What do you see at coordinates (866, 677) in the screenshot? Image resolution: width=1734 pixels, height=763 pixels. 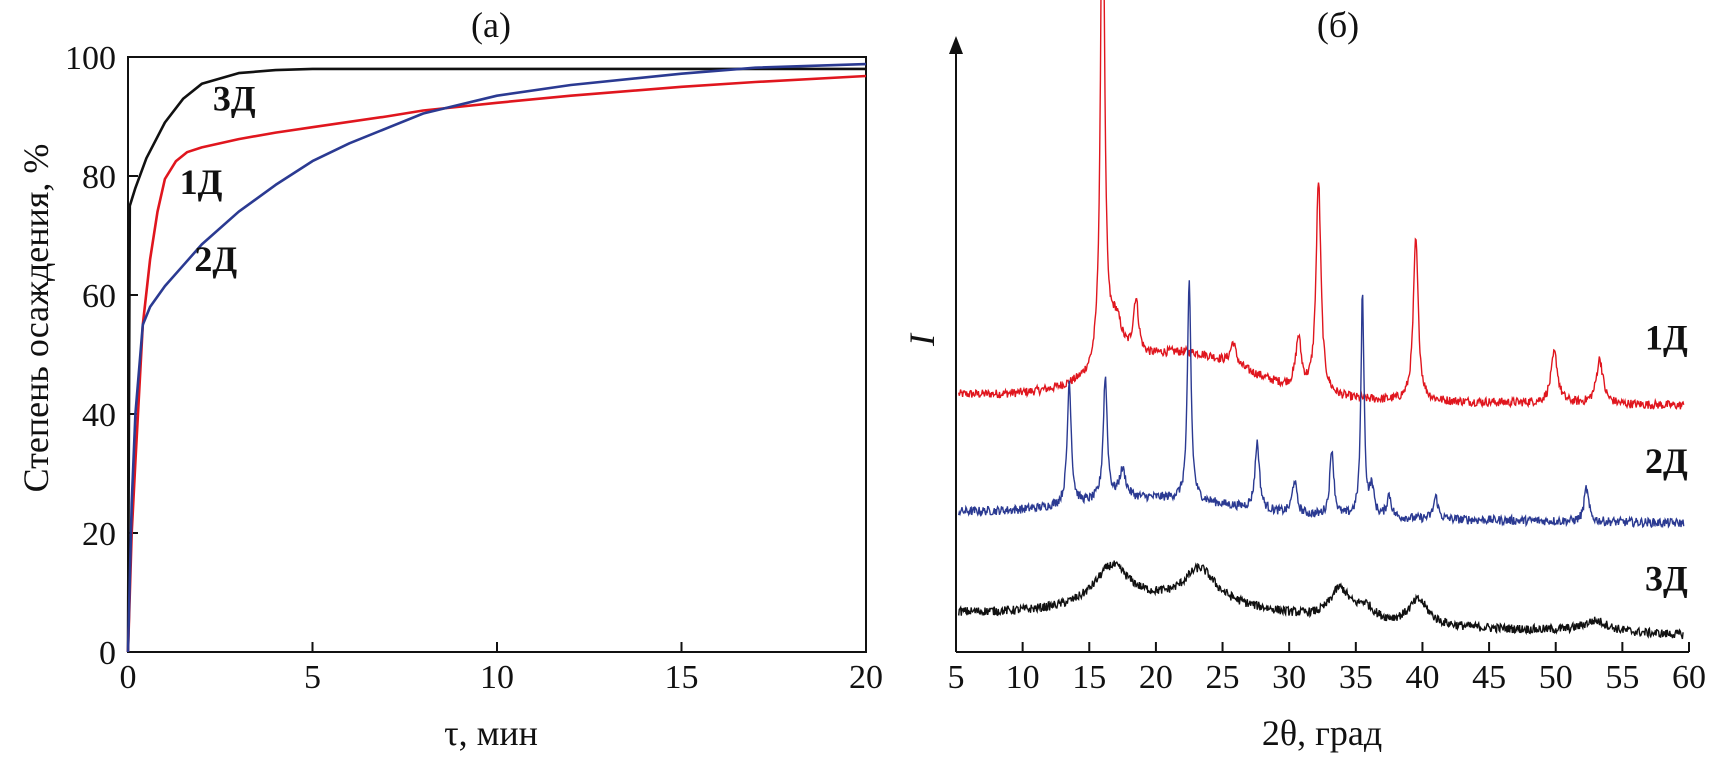 I see `panel-a-x-tick-label: 20` at bounding box center [866, 677].